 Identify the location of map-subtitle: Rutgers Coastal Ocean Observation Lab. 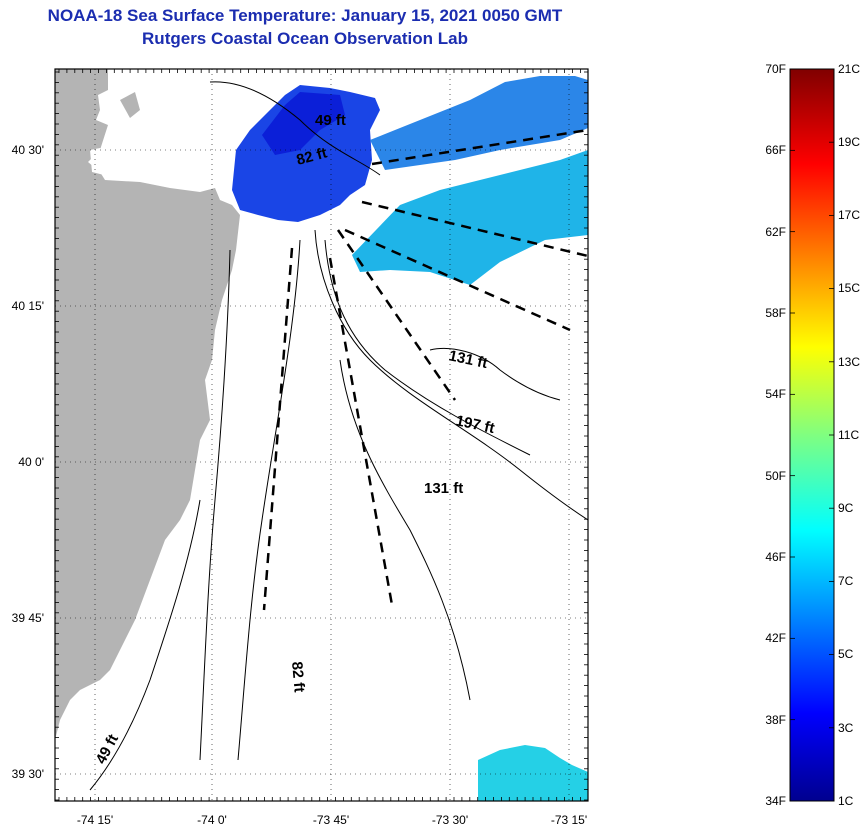
(305, 38).